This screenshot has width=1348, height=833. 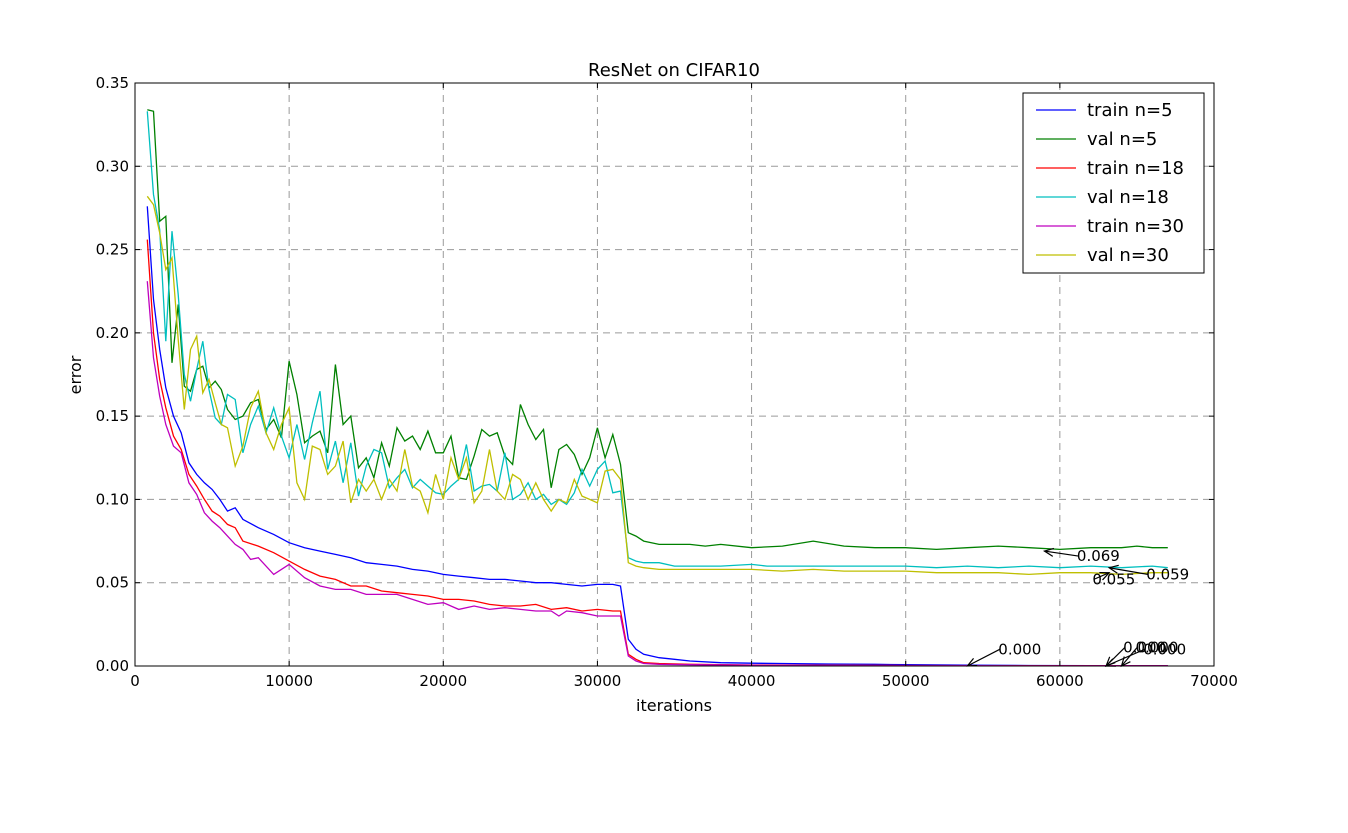 What do you see at coordinates (598, 681) in the screenshot?
I see `x-tick-label: 30000` at bounding box center [598, 681].